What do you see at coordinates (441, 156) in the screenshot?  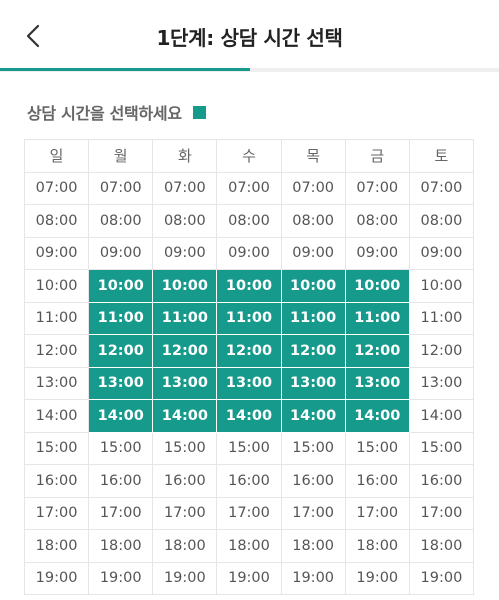 I see `day-header-6: 토` at bounding box center [441, 156].